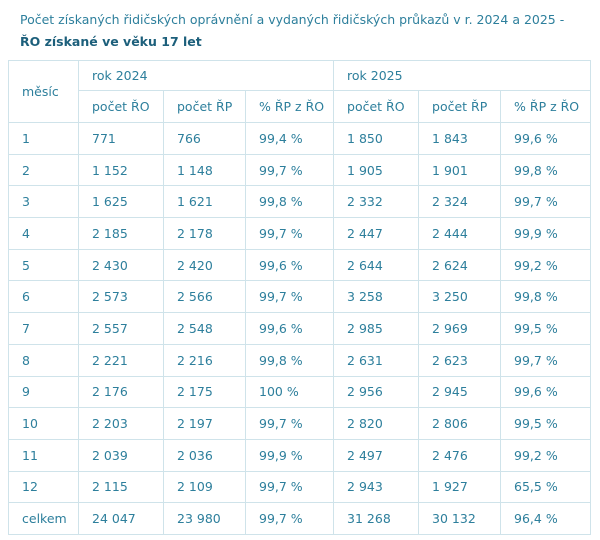  I want to click on table-cell: celkem, so click(43, 518).